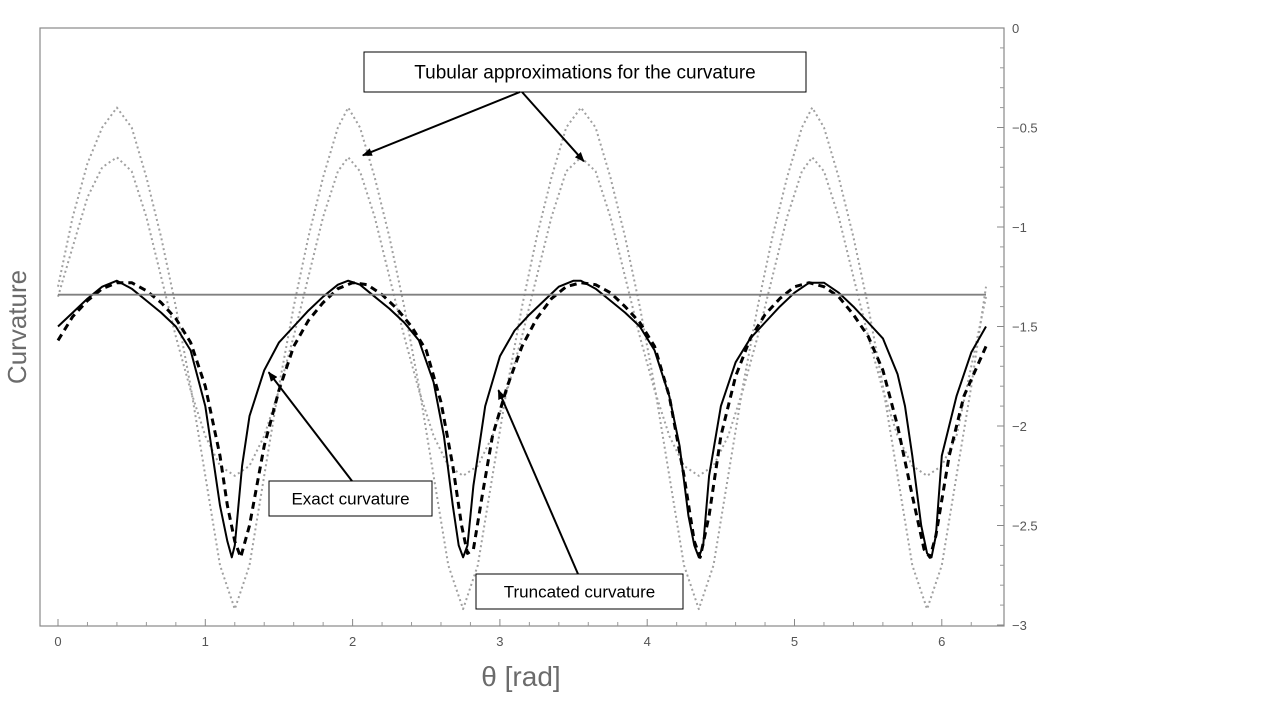 This screenshot has height=720, width=1280. What do you see at coordinates (520, 676) in the screenshot?
I see `x-axis-title: θ [rad]` at bounding box center [520, 676].